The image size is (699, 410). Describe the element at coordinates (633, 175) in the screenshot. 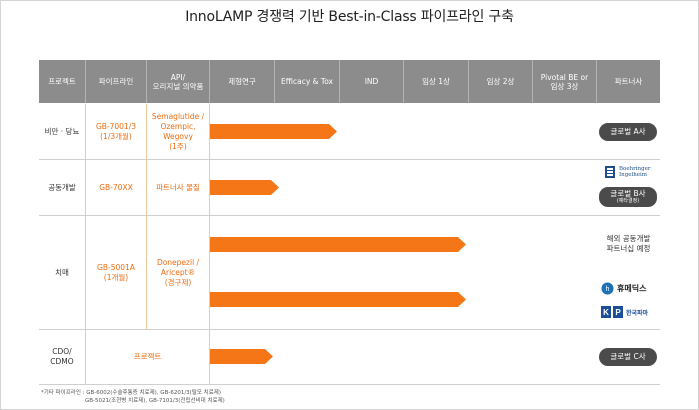

I see `boehringer-logo-text: Ingelheim` at that location.